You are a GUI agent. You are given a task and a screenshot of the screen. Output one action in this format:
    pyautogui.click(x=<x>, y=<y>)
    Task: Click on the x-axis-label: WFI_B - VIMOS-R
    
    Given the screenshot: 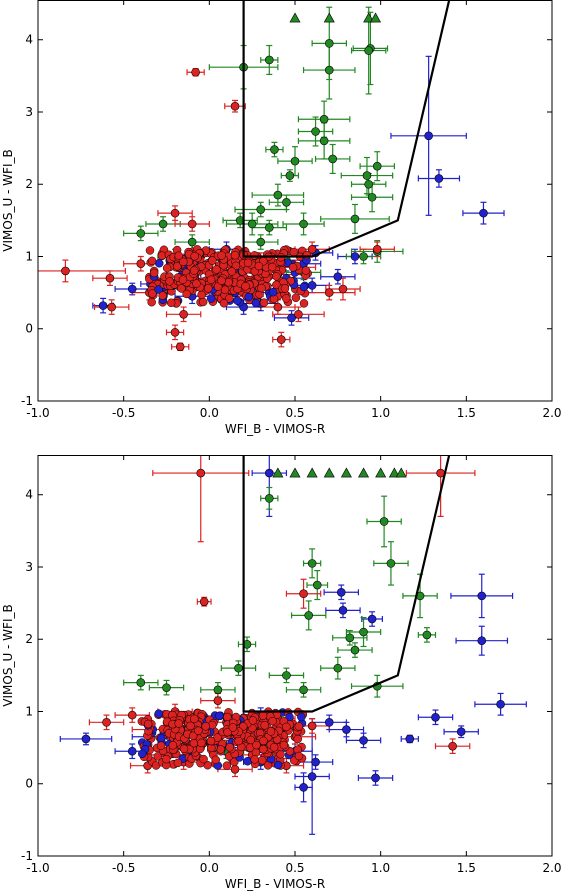 What is the action you would take?
    pyautogui.click(x=275, y=429)
    